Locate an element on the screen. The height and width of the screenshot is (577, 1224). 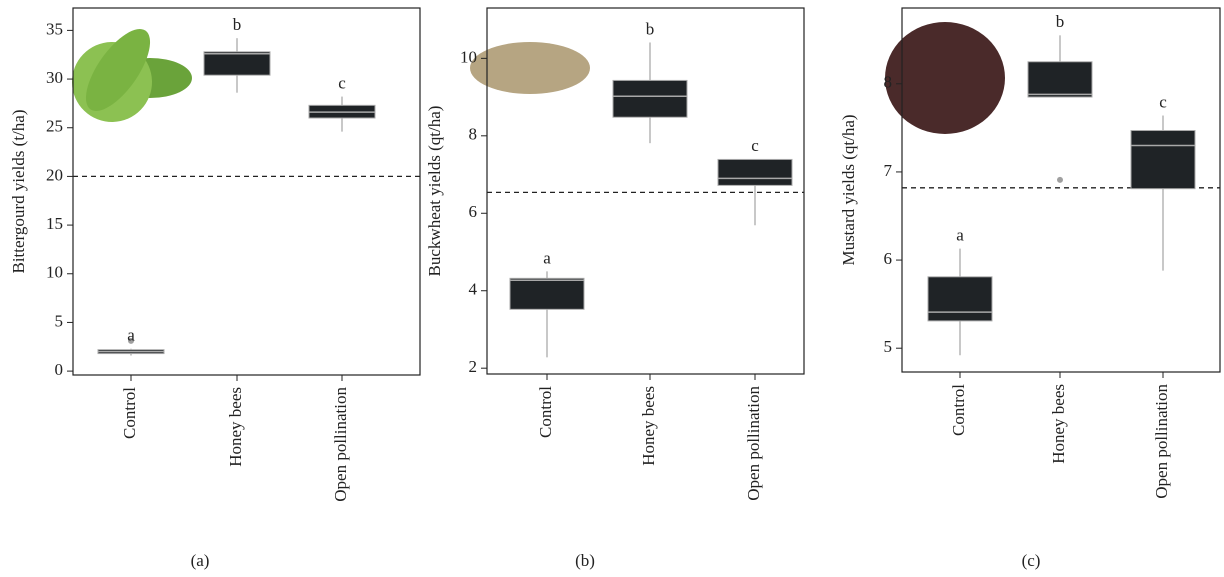
y-axis-label: Mustard yields (qt/ha) is located at coordinates (848, 189).